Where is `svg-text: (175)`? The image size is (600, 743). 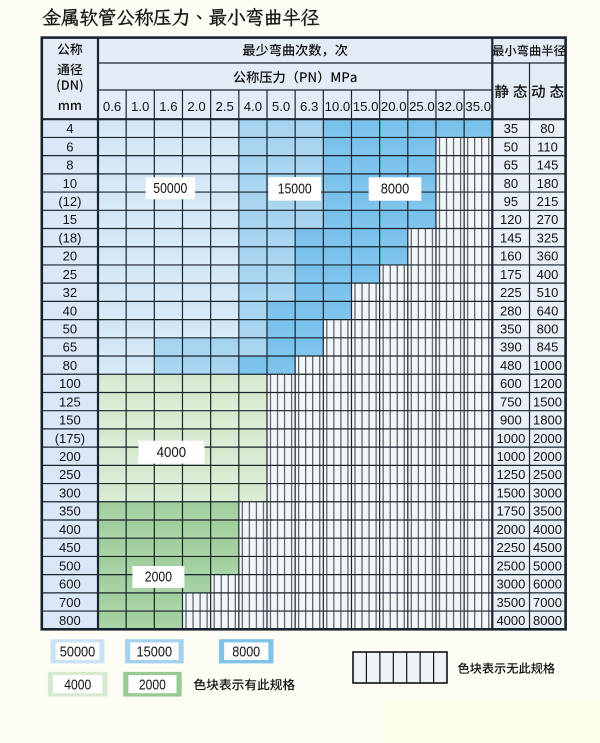 svg-text: (175) is located at coordinates (70, 438).